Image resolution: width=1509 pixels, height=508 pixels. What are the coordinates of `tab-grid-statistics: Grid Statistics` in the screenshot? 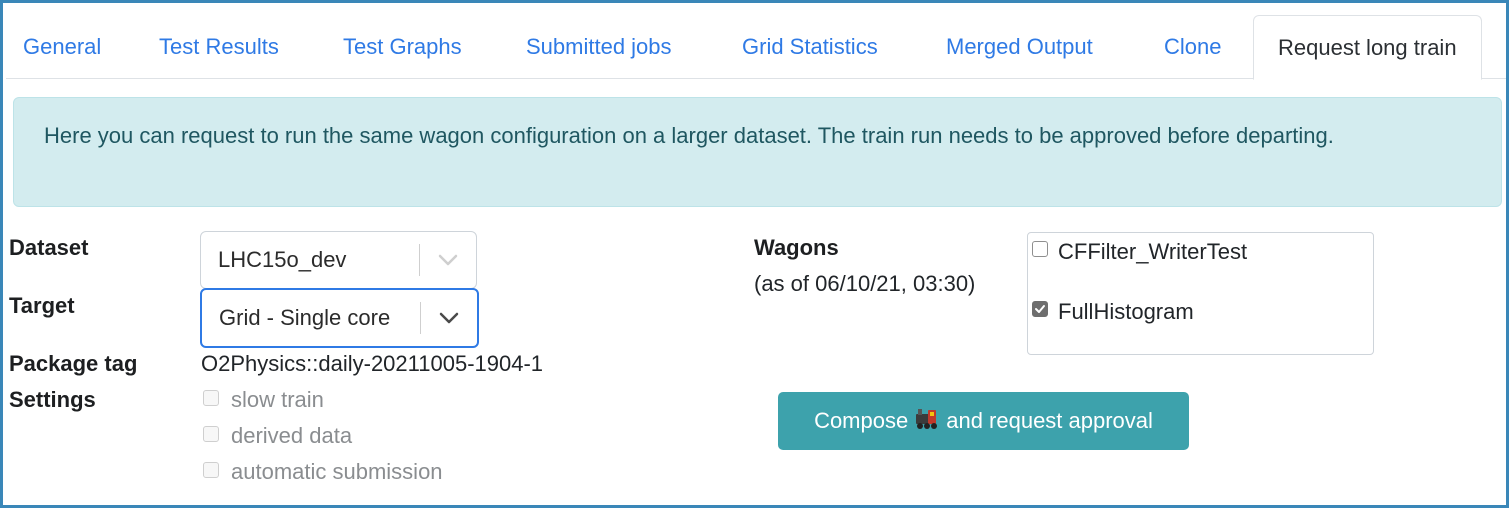 It's located at (810, 46).